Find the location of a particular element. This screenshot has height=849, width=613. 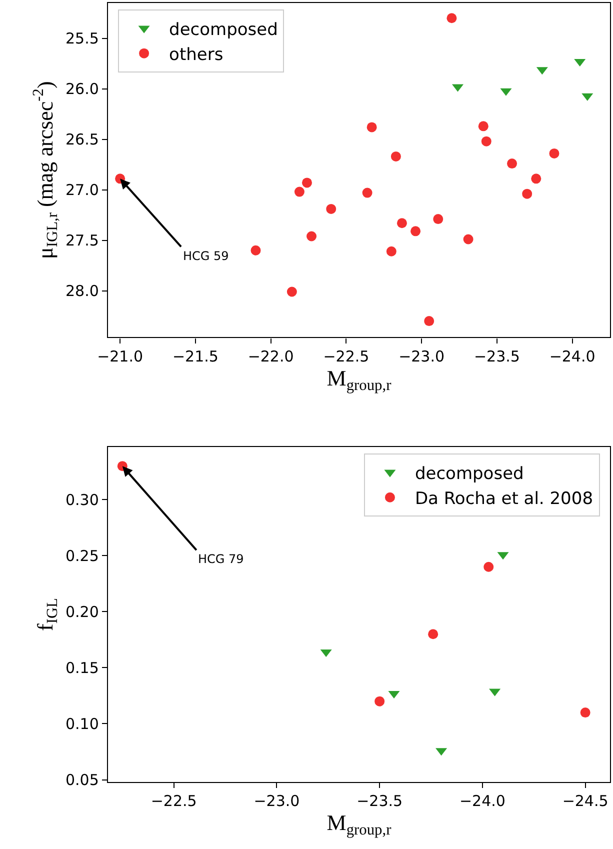

y-tick-label: 28.0 is located at coordinates (82, 291).